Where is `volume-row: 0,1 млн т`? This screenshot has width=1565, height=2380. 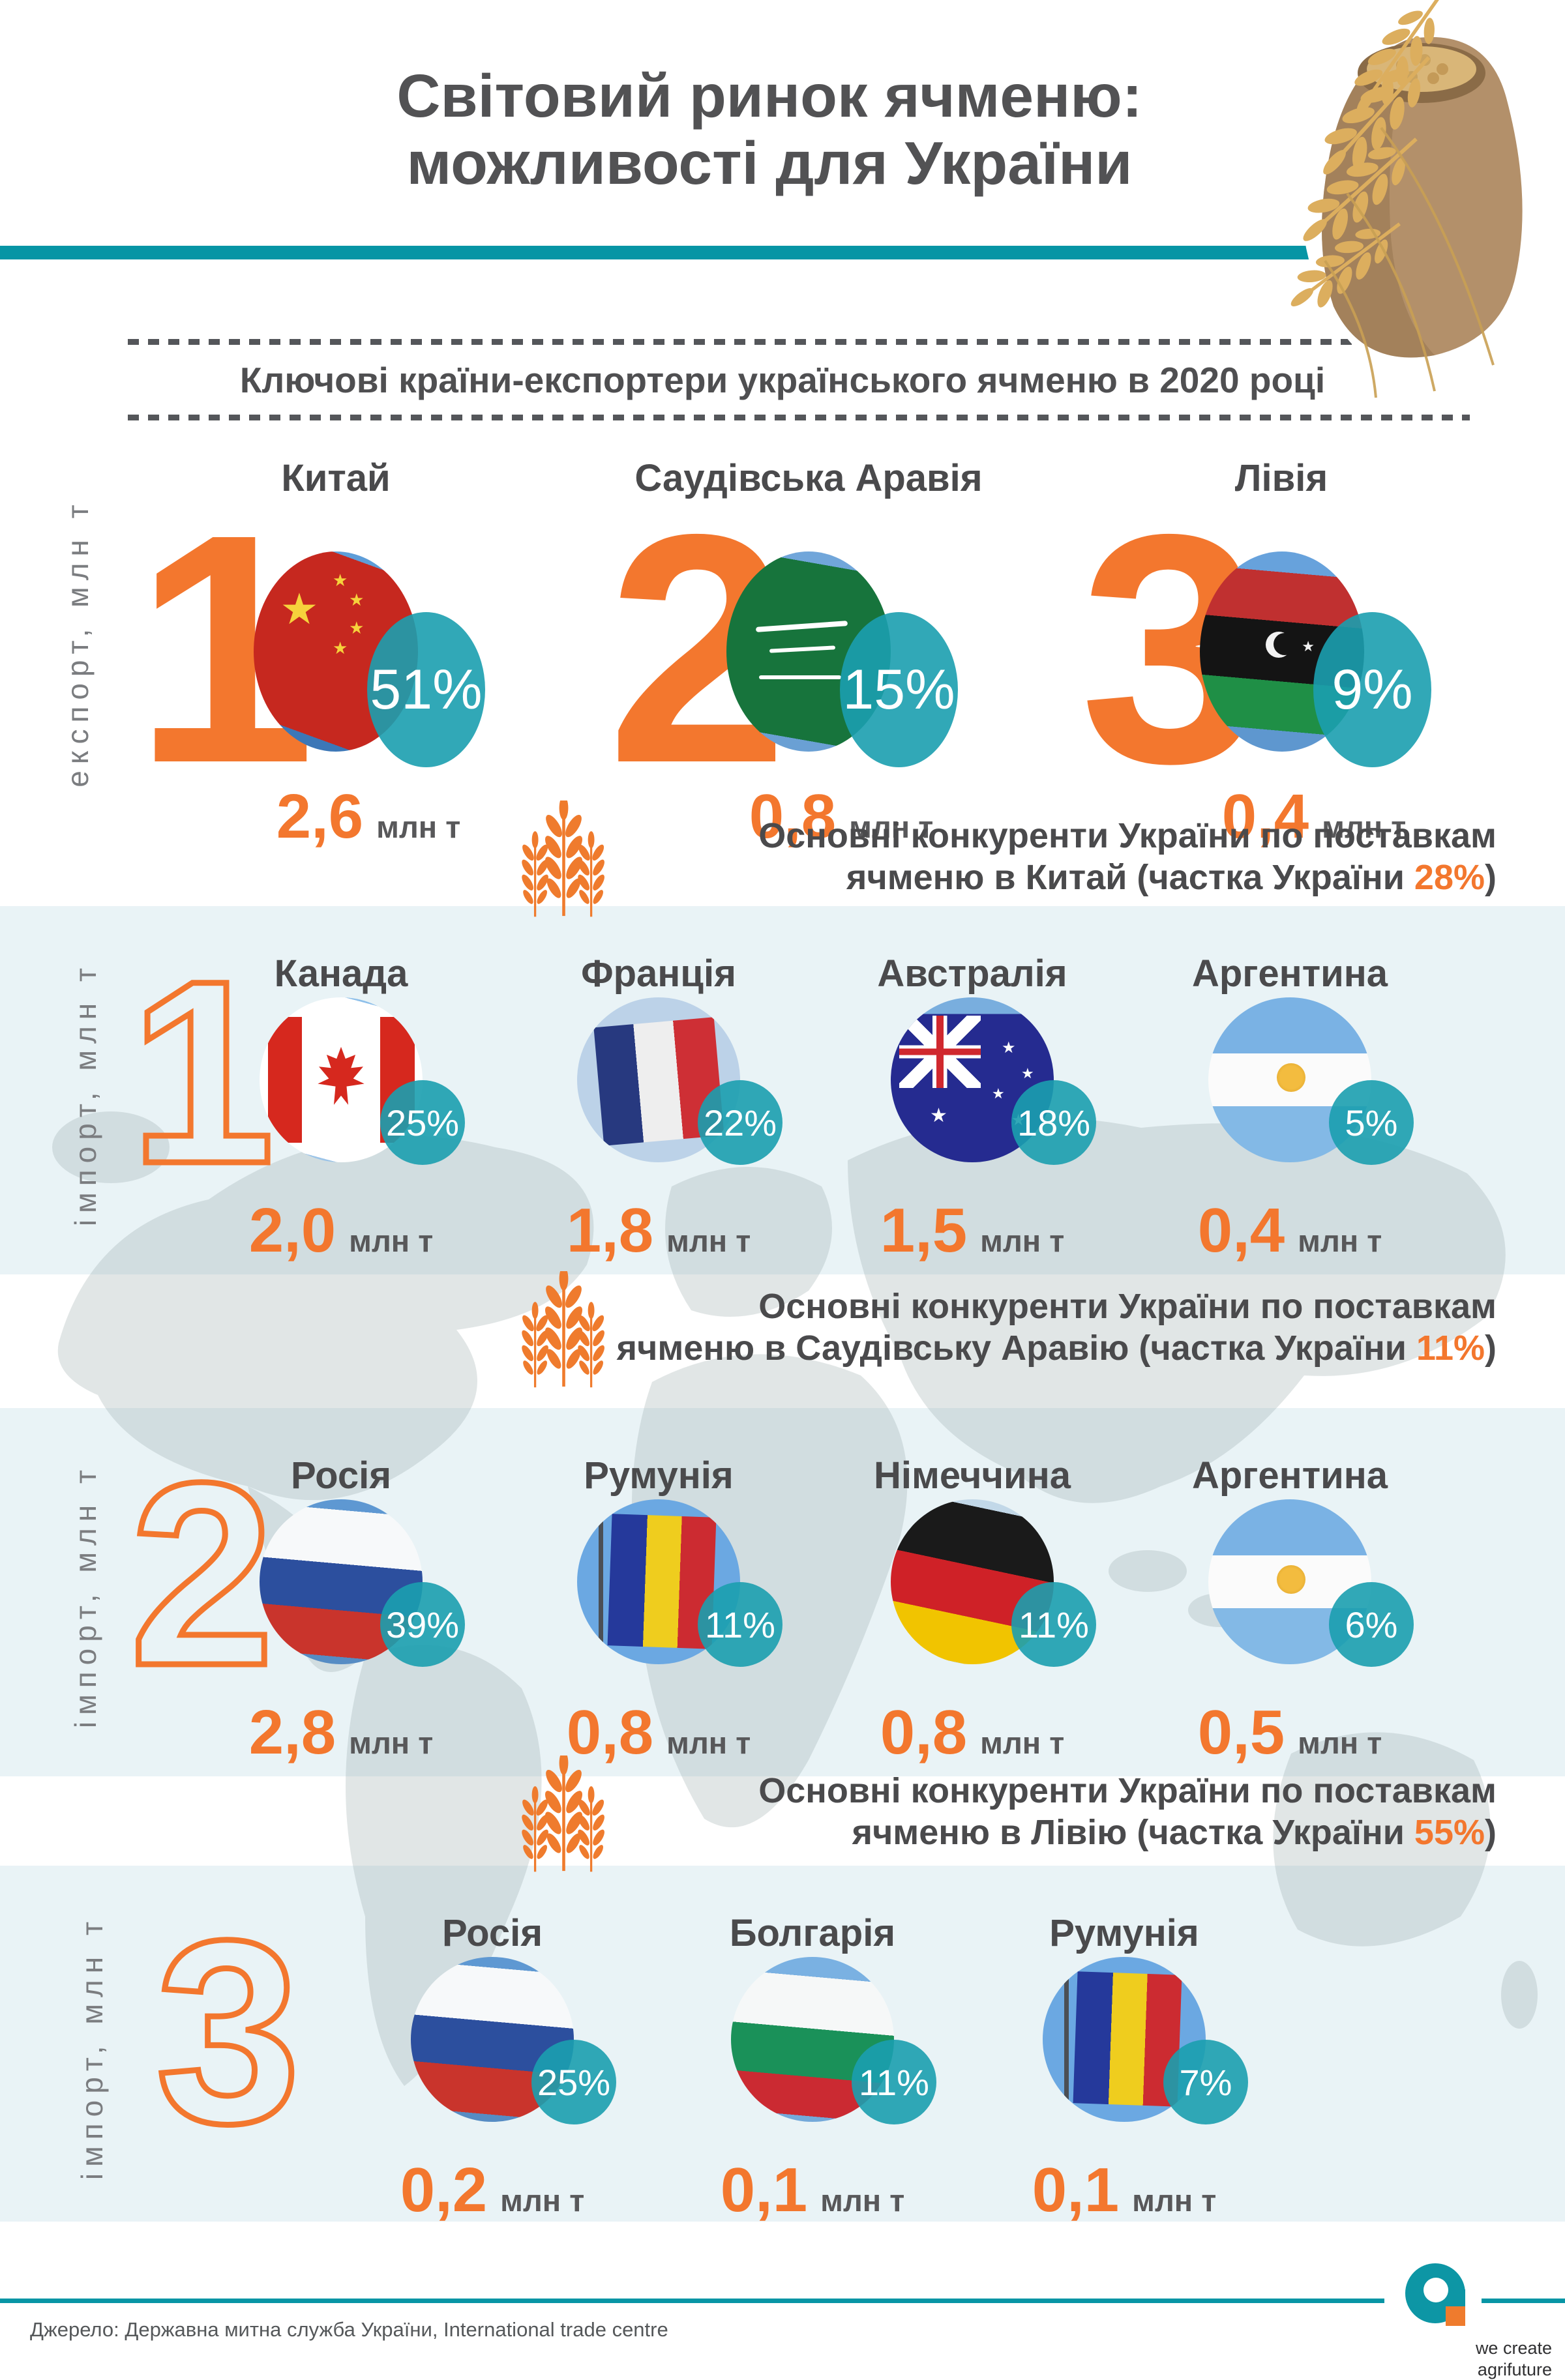 volume-row: 0,1 млн т is located at coordinates (1124, 2190).